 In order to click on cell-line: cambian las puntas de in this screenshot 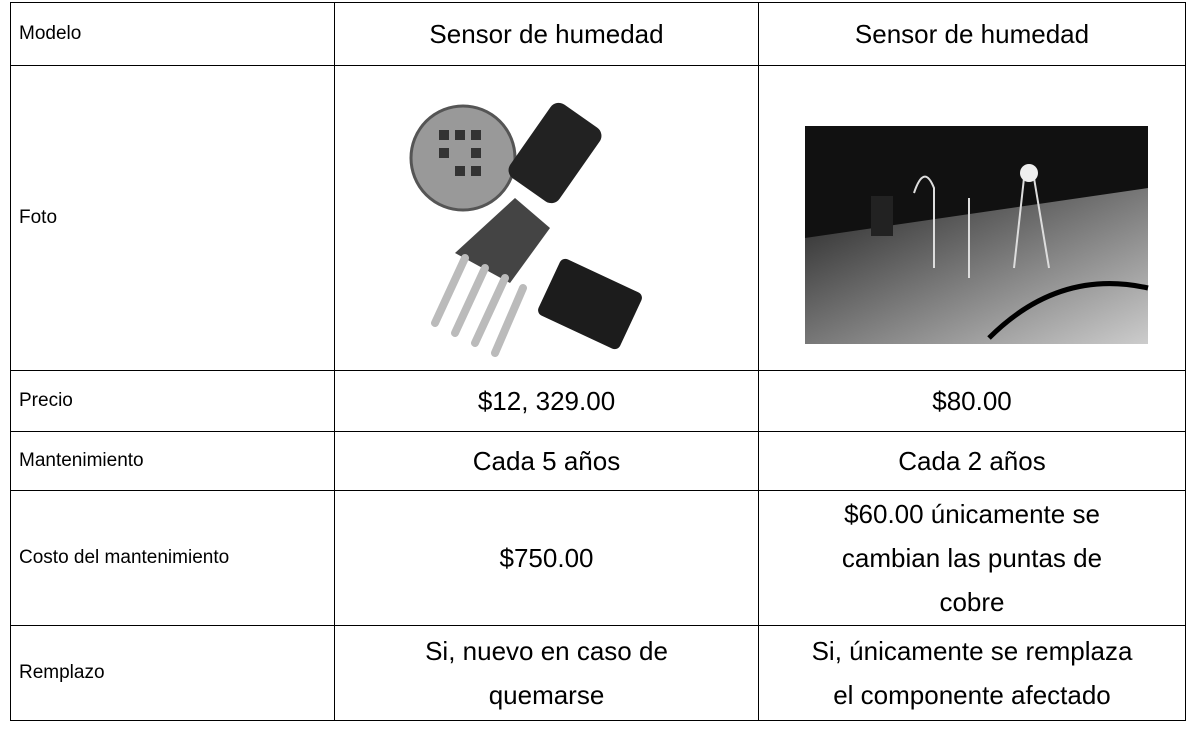, I will do `click(972, 558)`.